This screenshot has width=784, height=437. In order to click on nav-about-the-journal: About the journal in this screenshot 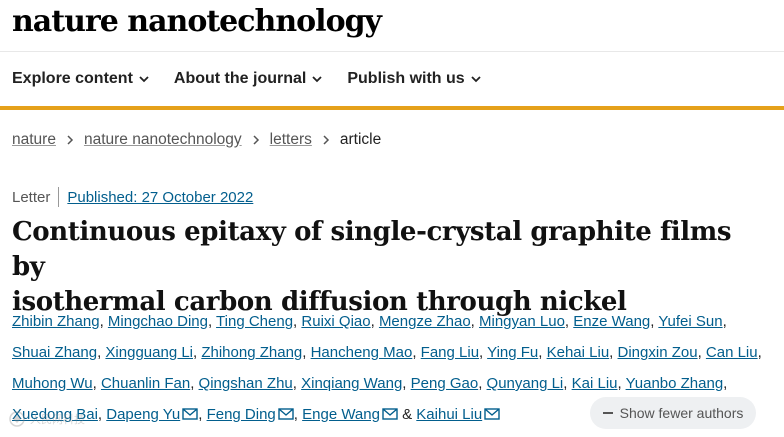, I will do `click(248, 79)`.